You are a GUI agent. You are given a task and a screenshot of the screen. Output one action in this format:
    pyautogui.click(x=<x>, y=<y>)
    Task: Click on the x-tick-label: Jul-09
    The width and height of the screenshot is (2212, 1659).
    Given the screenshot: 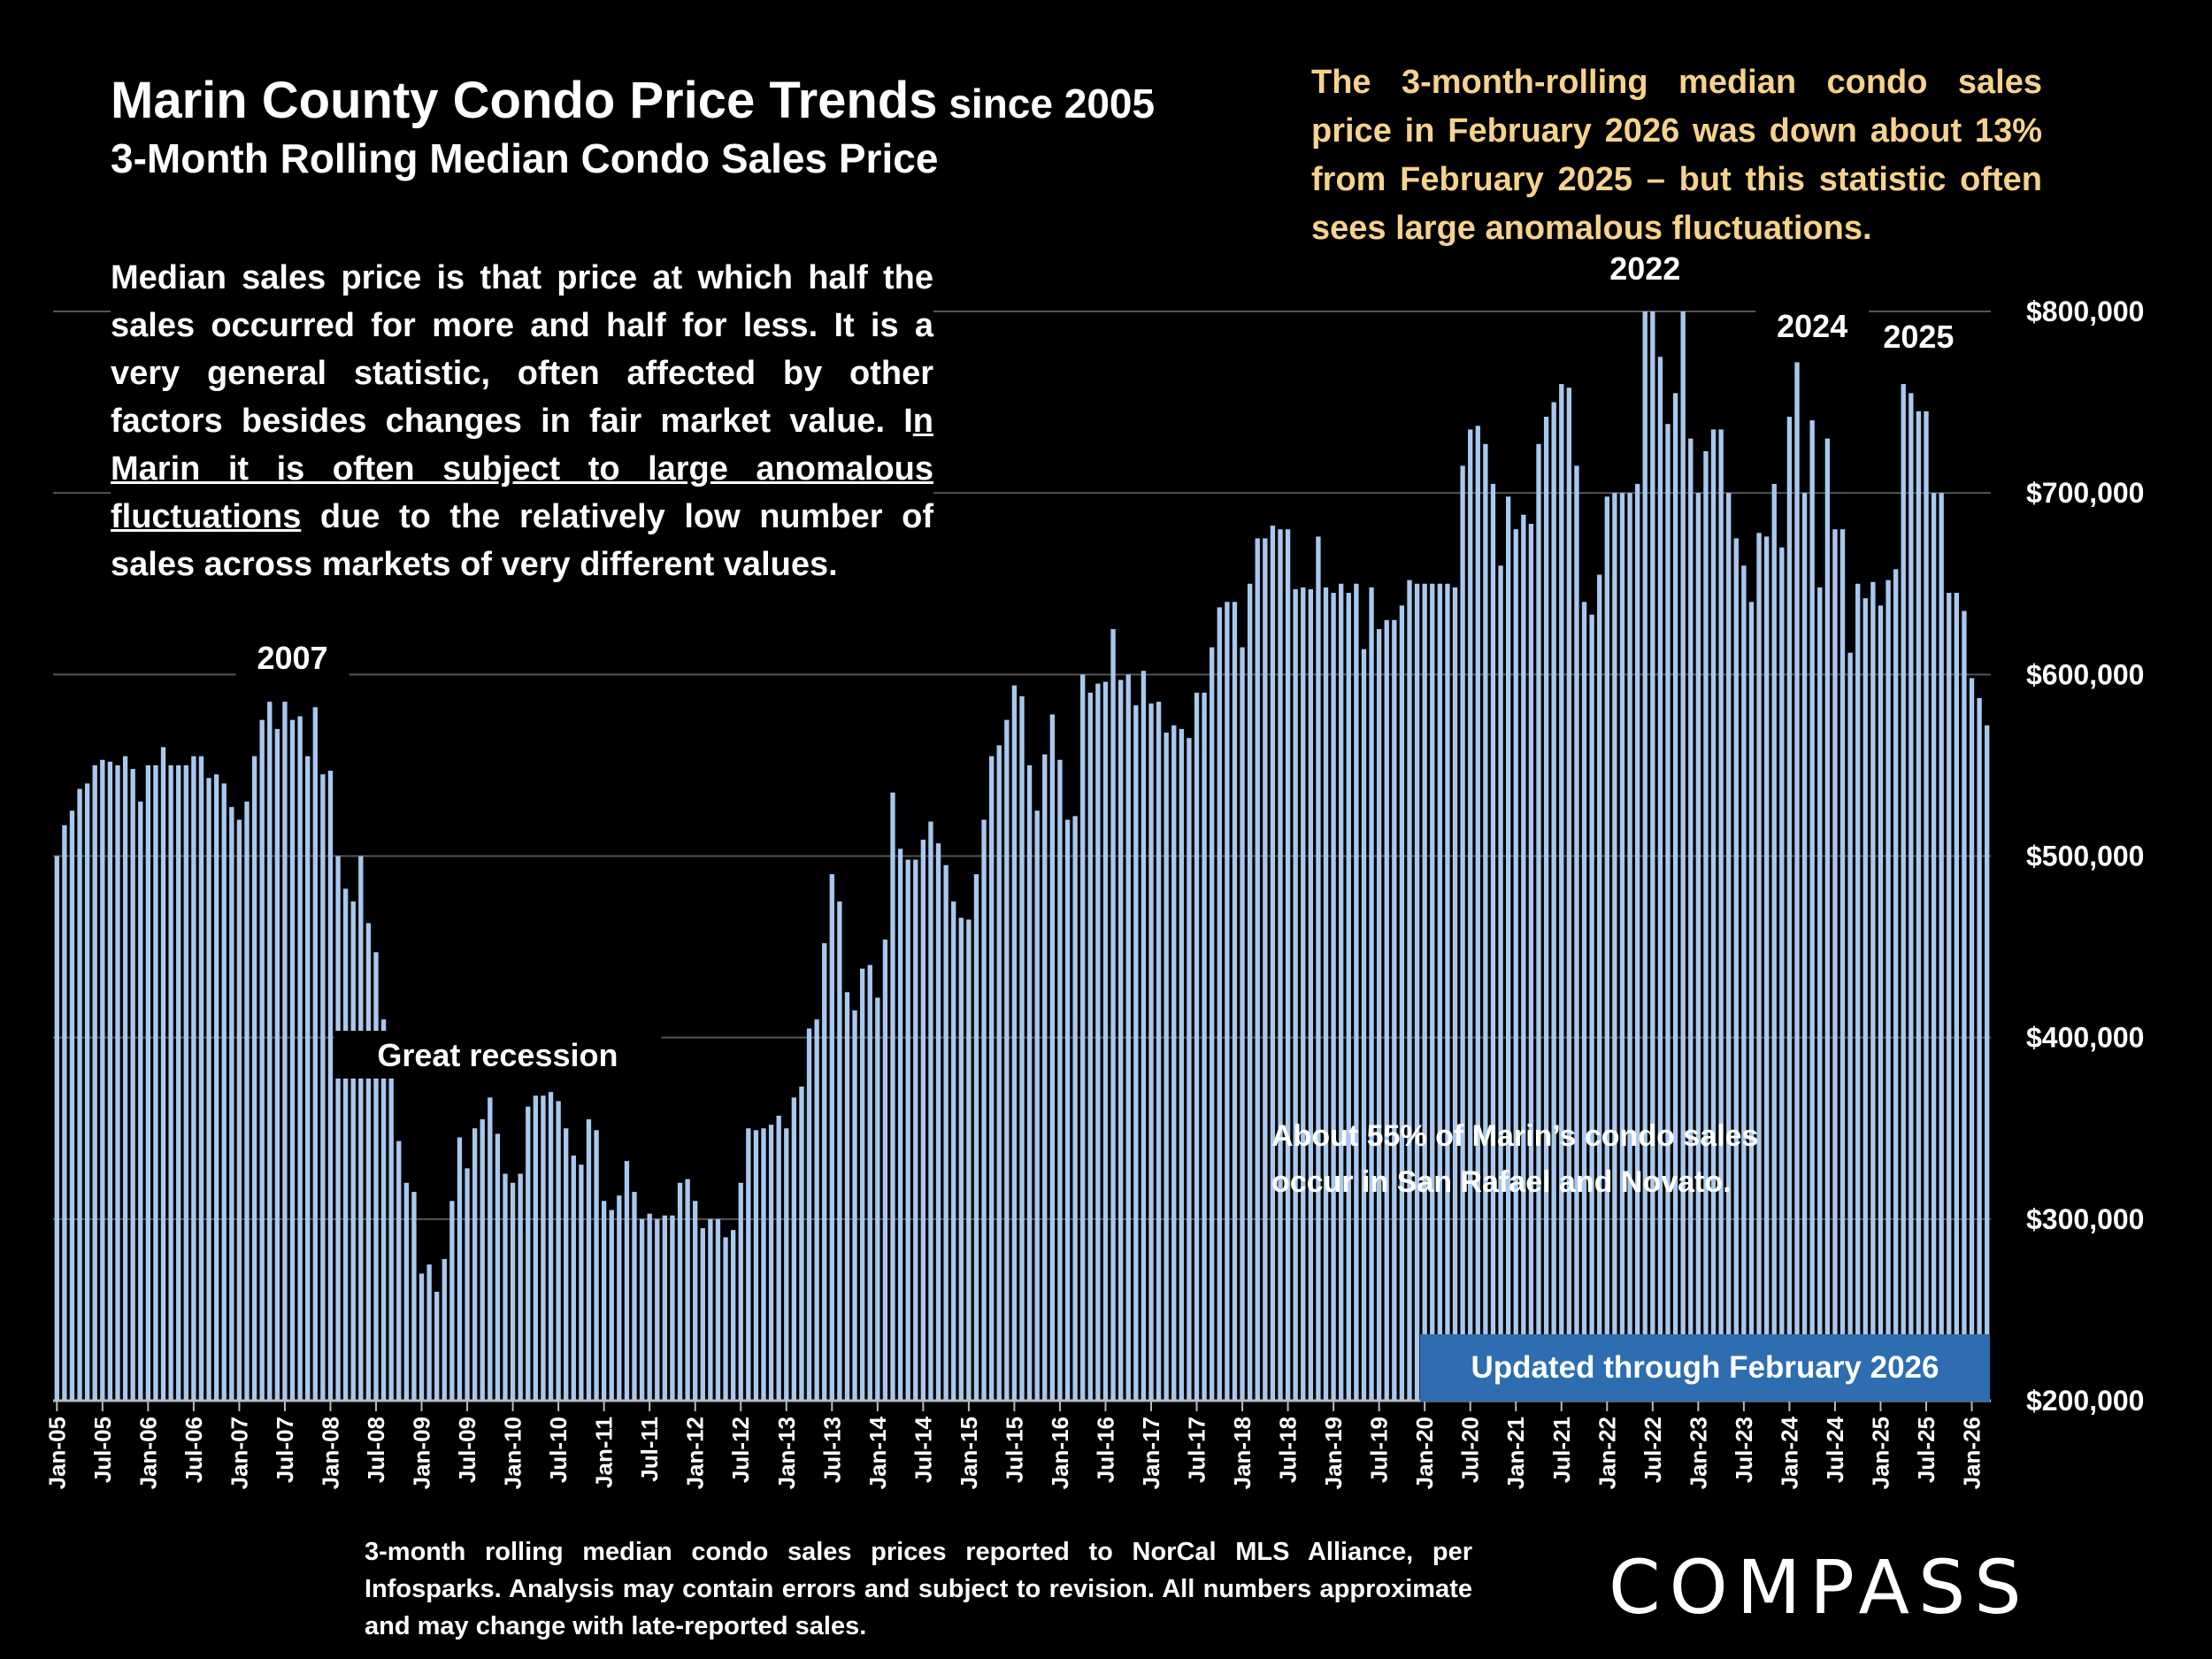 What is the action you would take?
    pyautogui.click(x=467, y=1450)
    